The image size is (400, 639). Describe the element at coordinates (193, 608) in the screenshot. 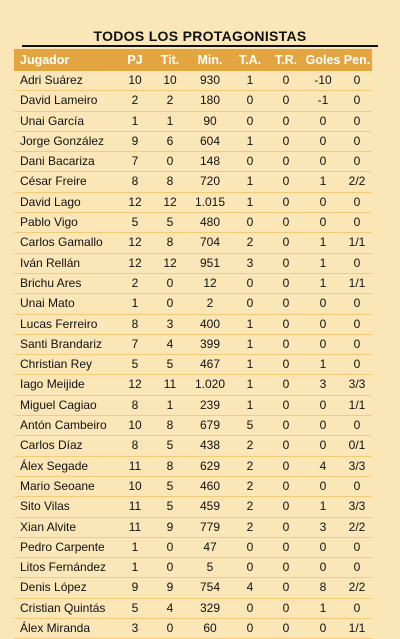

I see `table-row: Cristian Quintás 5 4 329 0 0 1 0` at that location.